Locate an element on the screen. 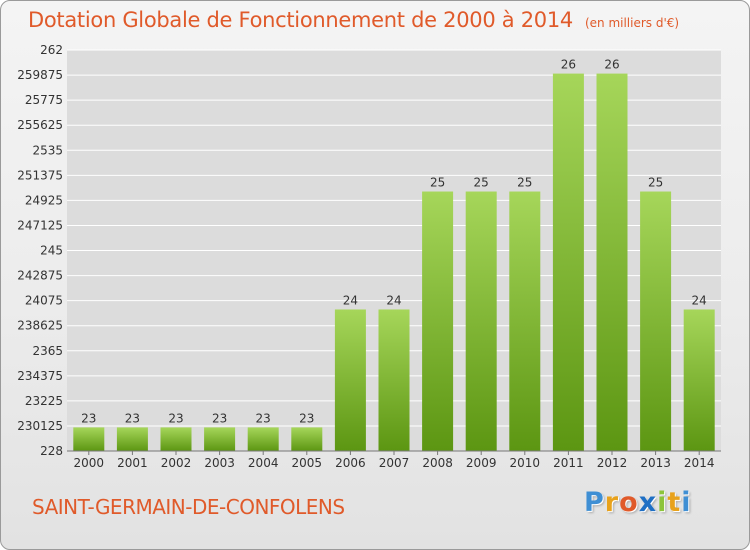  y-tick-label: 24075 is located at coordinates (44, 301).